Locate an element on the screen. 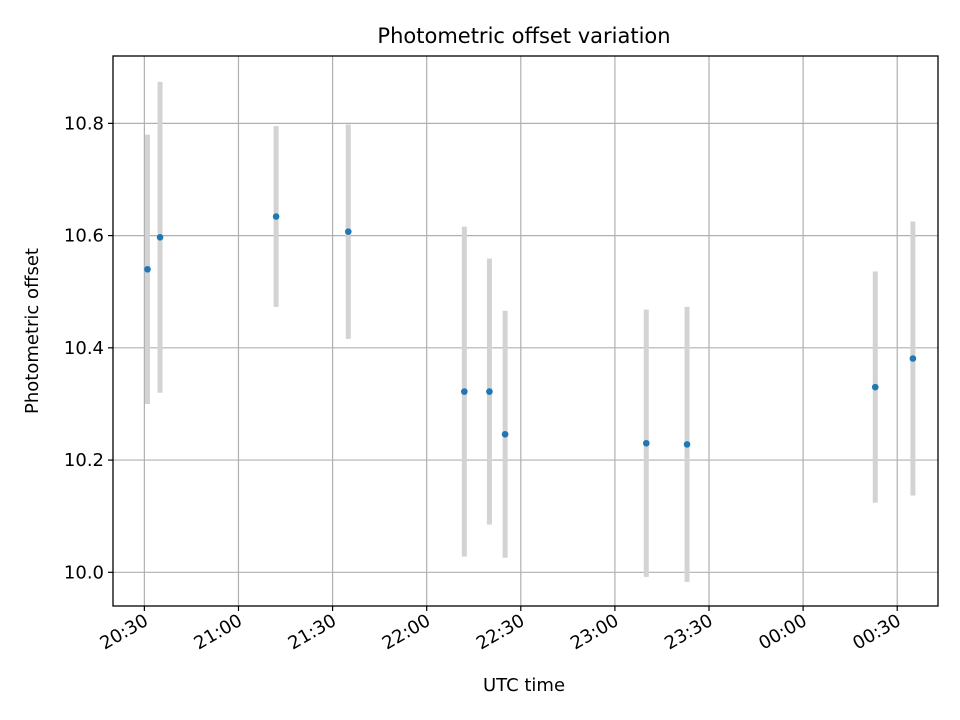 This screenshot has width=960, height=720. x-tick-label: 23:30 is located at coordinates (688, 632).